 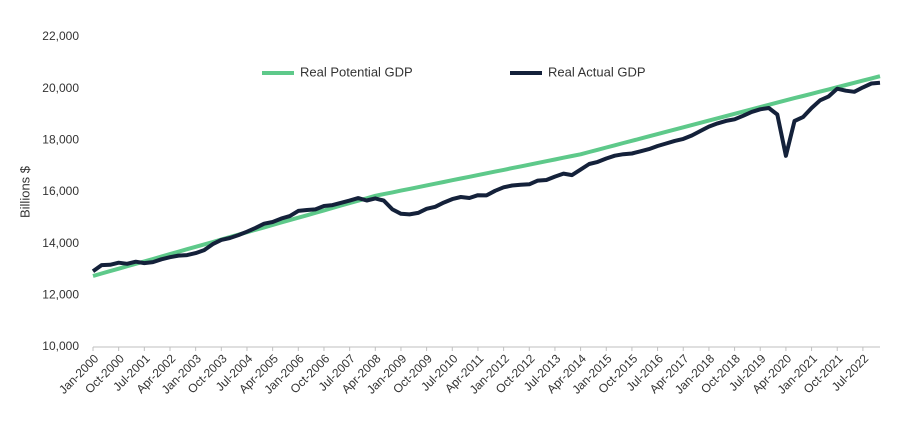 What do you see at coordinates (60, 346) in the screenshot?
I see `y-tick-label: 10,000` at bounding box center [60, 346].